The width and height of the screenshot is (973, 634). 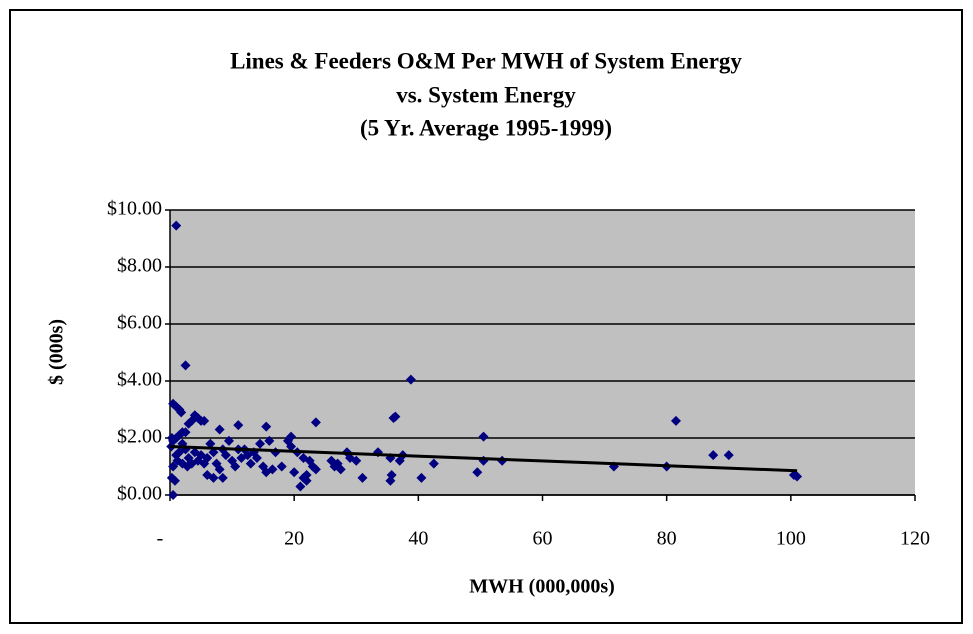 What do you see at coordinates (791, 539) in the screenshot?
I see `x-tick-label: 100` at bounding box center [791, 539].